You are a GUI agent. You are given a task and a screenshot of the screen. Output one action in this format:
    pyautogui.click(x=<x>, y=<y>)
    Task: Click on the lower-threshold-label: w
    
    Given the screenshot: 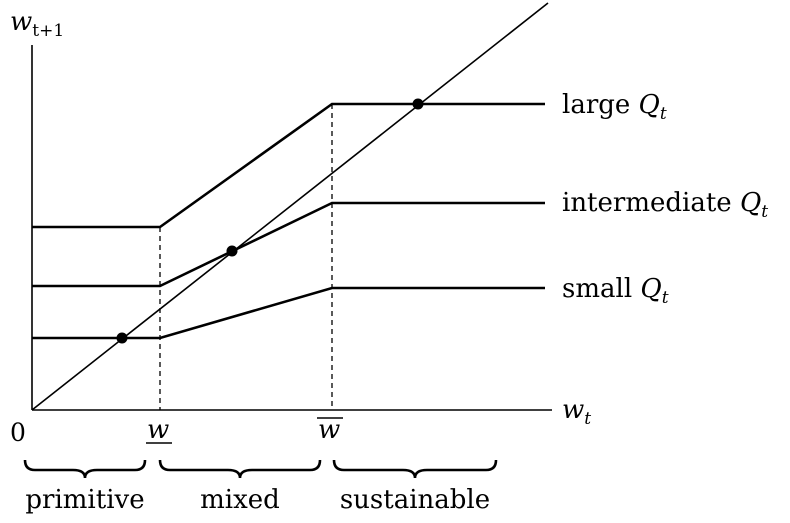 What is the action you would take?
    pyautogui.click(x=158, y=430)
    